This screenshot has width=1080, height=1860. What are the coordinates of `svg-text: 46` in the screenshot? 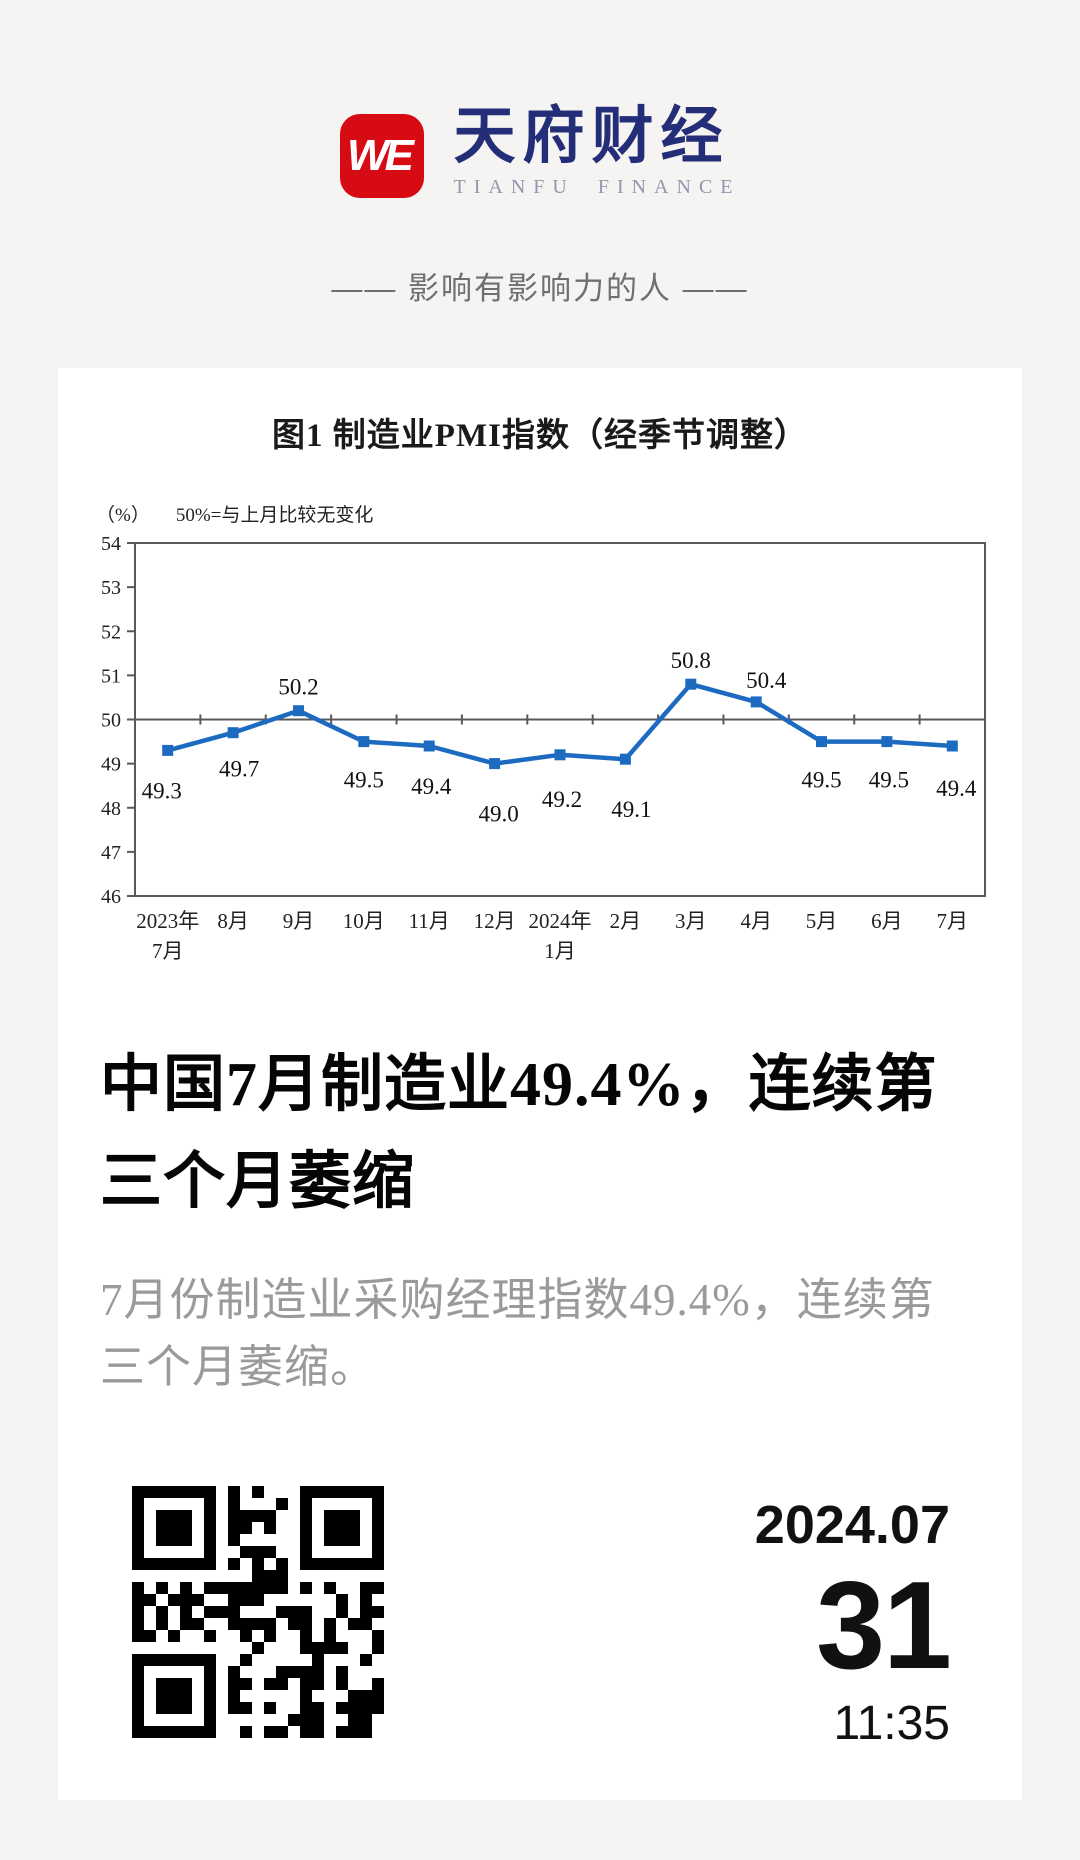 It's located at (111, 897).